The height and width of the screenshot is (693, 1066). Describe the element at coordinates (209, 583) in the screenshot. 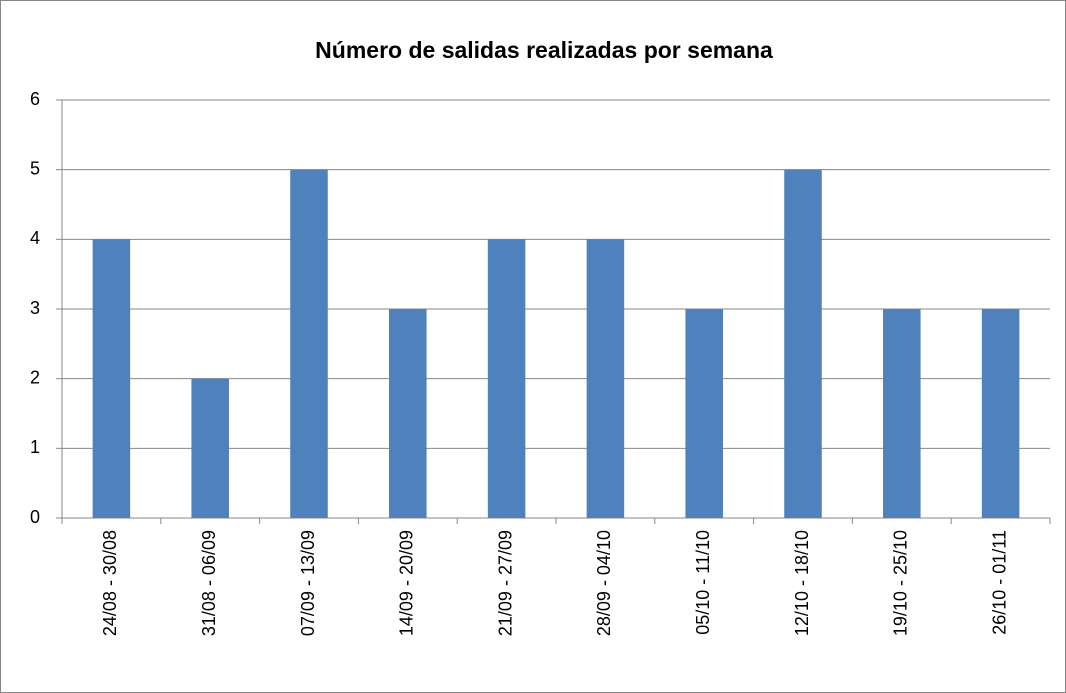

I see `x-tick-label: 31/08 - 06/09` at that location.